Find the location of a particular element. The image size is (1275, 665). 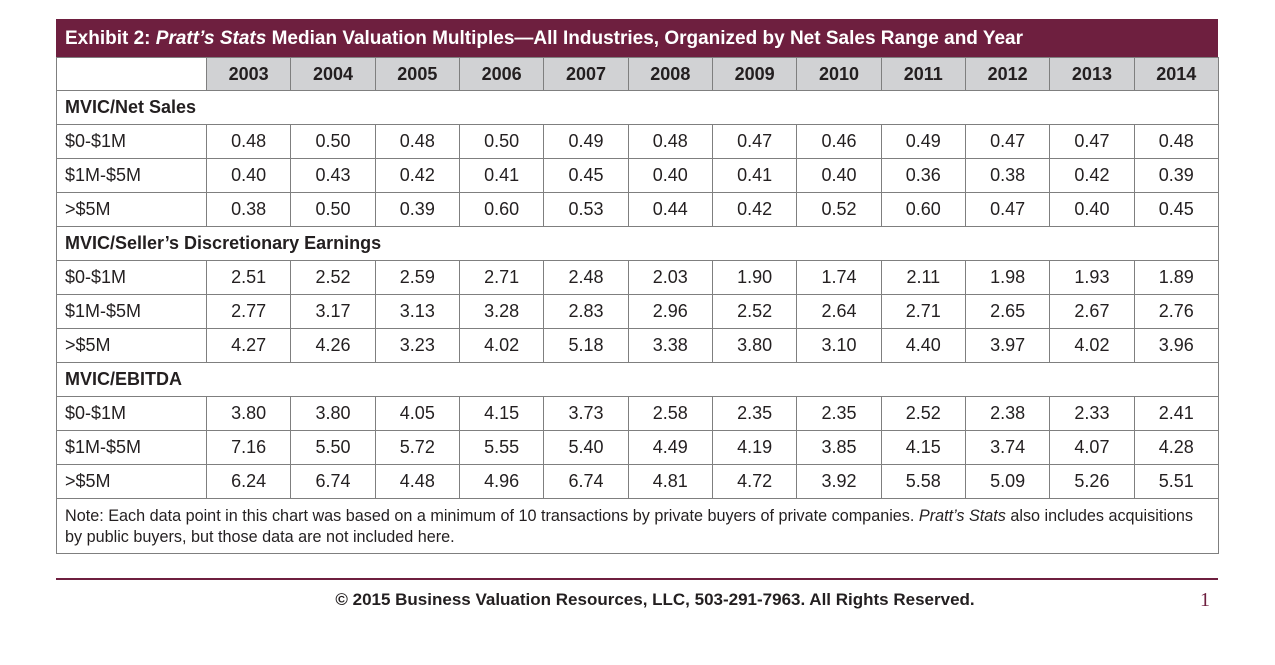

exhibit-title-italic: Pratt’s Stats is located at coordinates (211, 38).